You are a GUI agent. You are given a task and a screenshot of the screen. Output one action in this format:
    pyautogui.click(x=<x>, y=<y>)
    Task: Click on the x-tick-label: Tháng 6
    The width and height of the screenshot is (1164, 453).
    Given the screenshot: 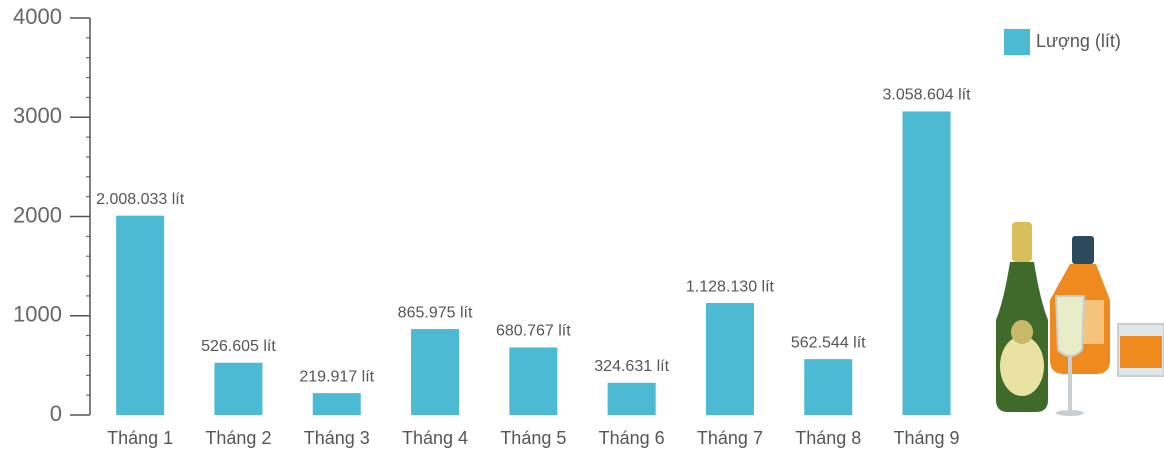 What is the action you would take?
    pyautogui.click(x=632, y=438)
    